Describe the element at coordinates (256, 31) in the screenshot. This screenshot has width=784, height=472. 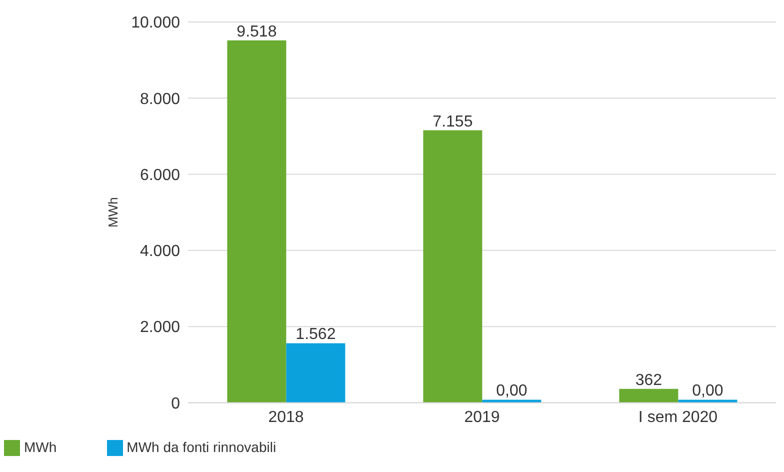
I see `data-label: 9.518` at that location.